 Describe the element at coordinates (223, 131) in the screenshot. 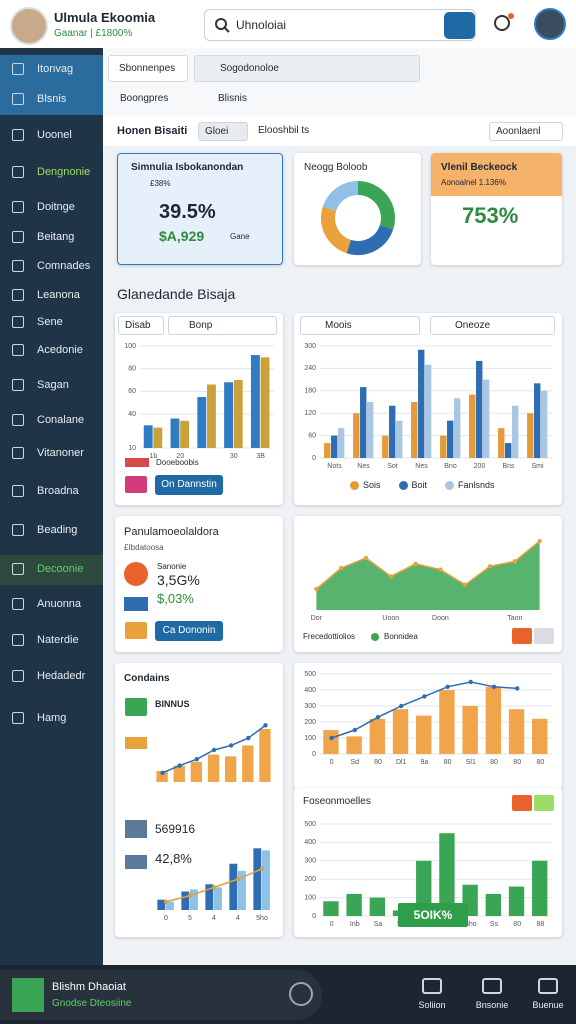

I see `dropdown: Gloei` at that location.